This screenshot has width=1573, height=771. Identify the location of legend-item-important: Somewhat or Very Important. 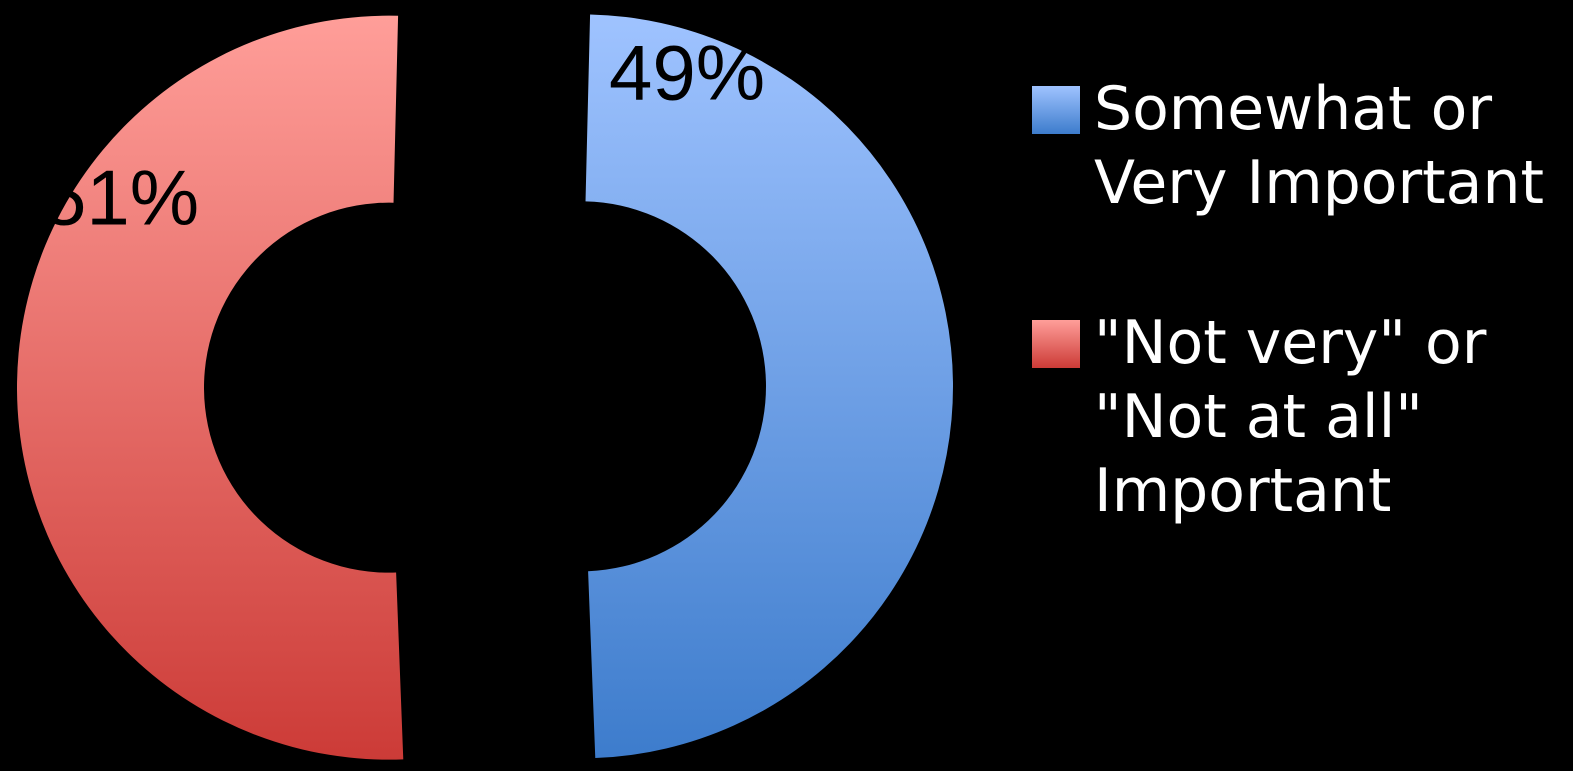
(1299, 146).